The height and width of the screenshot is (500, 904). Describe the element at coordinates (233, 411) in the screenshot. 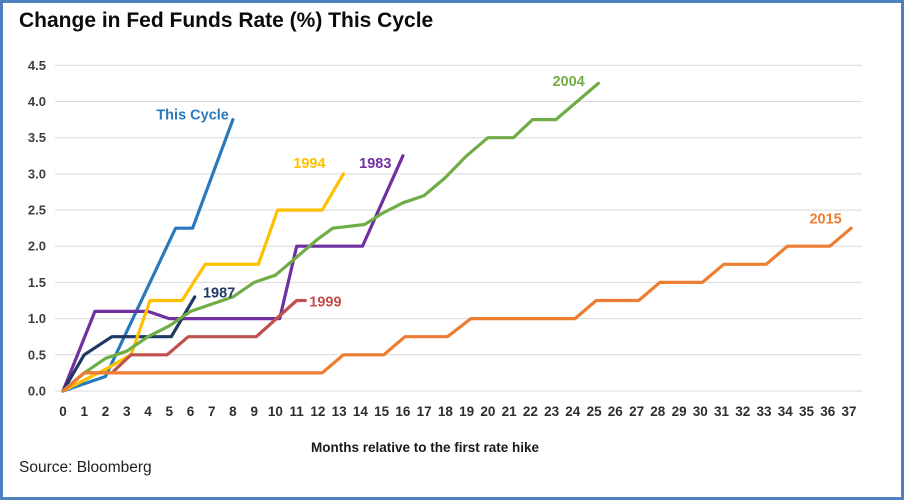

I see `x-tick-label: 8` at that location.